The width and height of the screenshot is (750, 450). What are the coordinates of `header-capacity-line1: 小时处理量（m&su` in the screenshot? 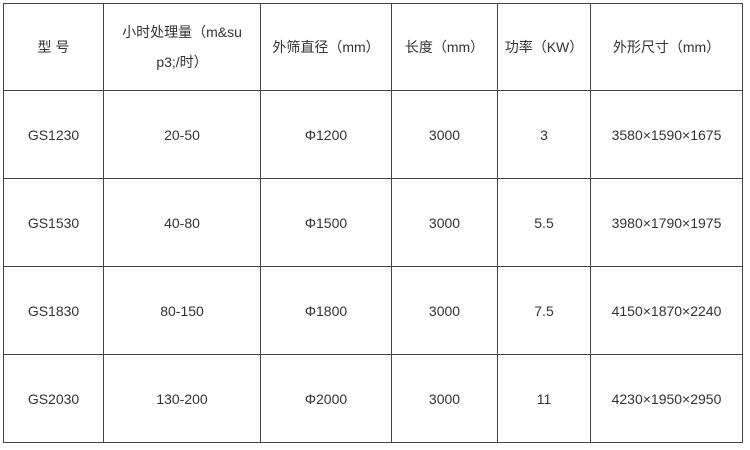 It's located at (182, 32).